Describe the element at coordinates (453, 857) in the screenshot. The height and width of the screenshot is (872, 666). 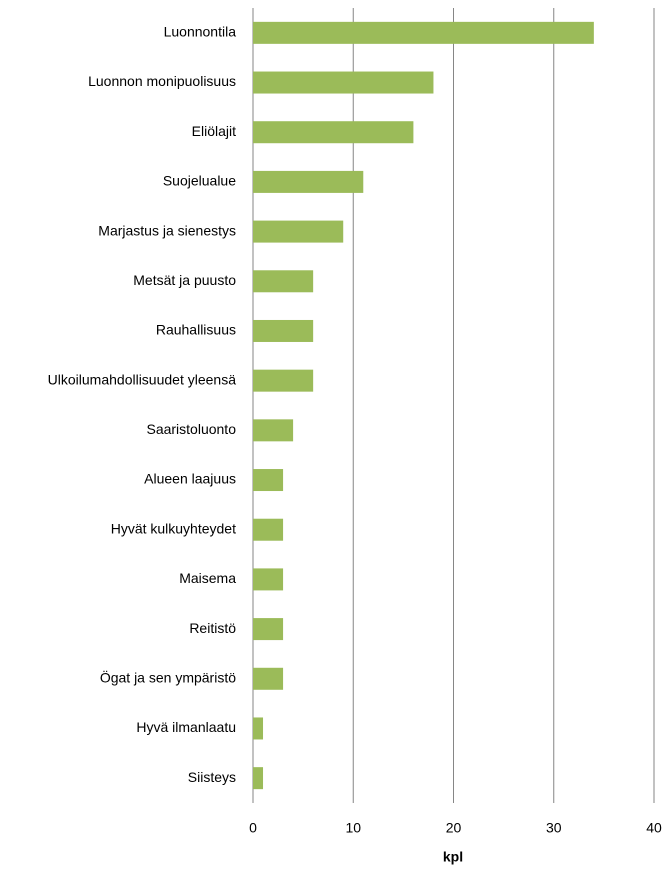
I see `x-axis-title: kpl` at that location.